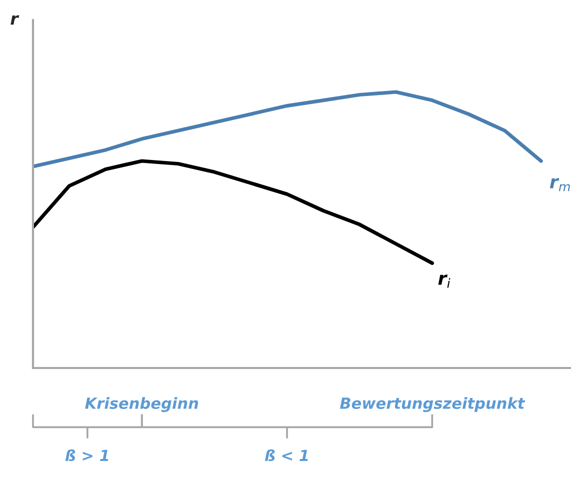 The image size is (571, 479). What do you see at coordinates (560, 185) in the screenshot?
I see `series-label: r$_{m}$` at bounding box center [560, 185].